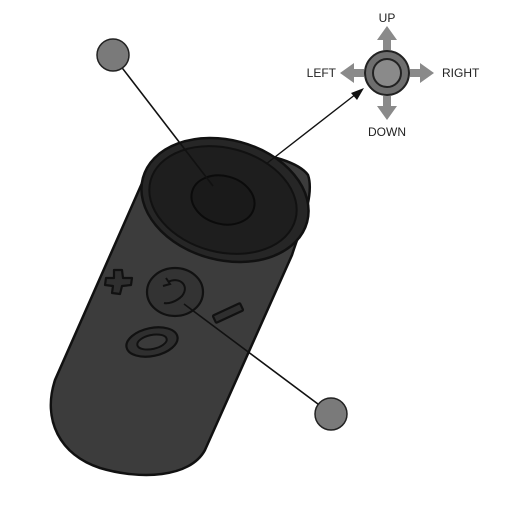 This screenshot has height=512, width=512. I want to click on arrow-left-icon, so click(352, 73).